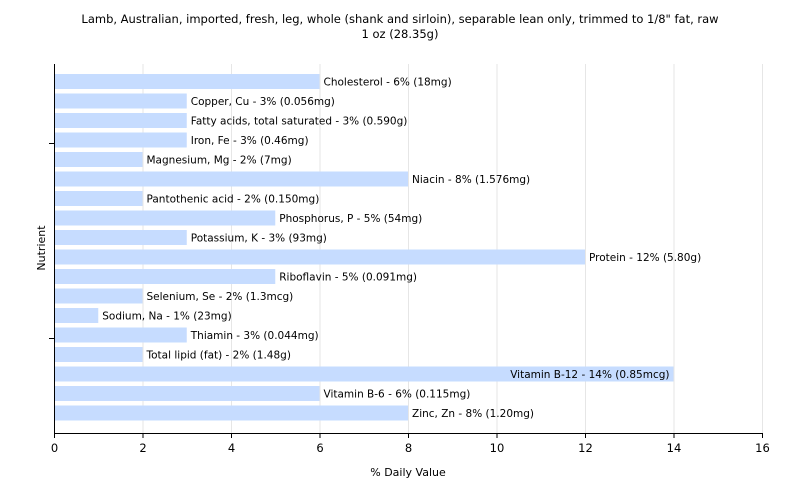 The height and width of the screenshot is (500, 800). What do you see at coordinates (319, 448) in the screenshot?
I see `x-tick-label: 6` at bounding box center [319, 448].